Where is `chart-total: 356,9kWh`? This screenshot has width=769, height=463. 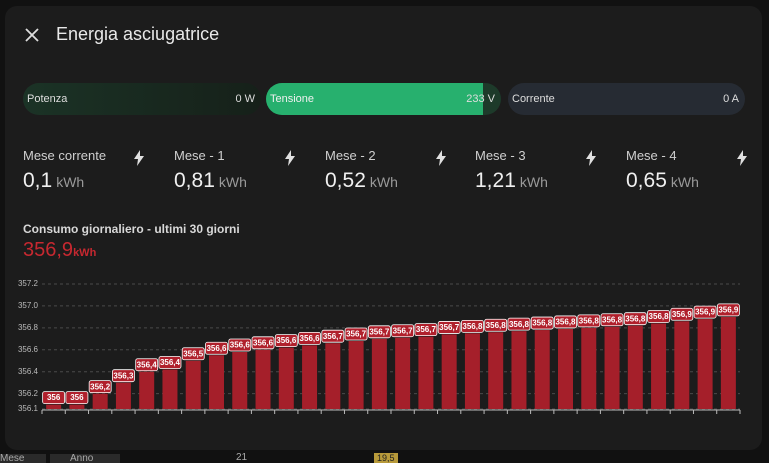
chart-total: 356,9kWh is located at coordinates (59, 250).